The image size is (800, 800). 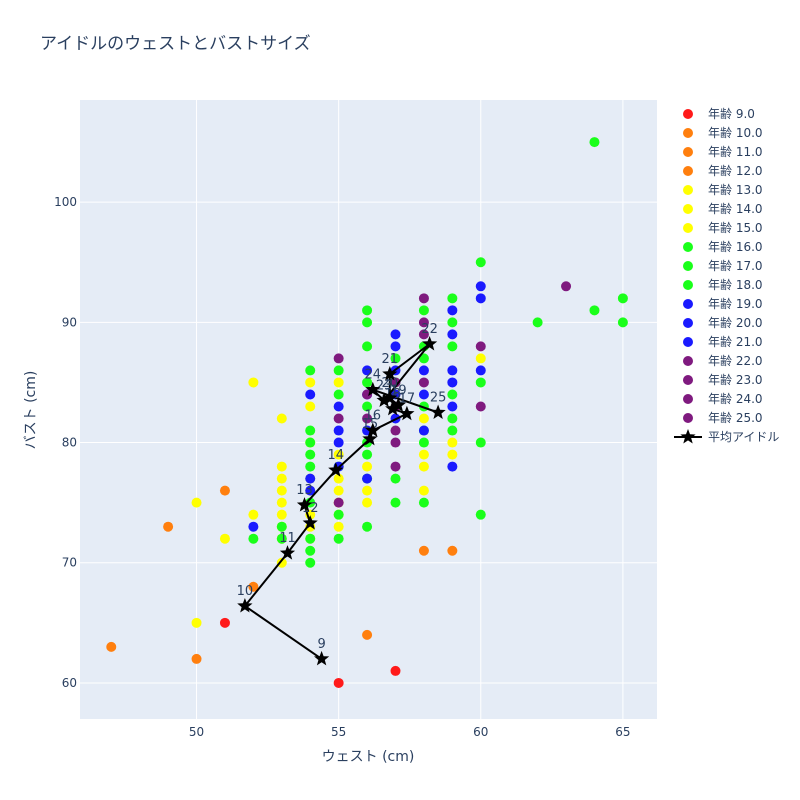 I want to click on legend-item: 年齢 10.0, so click(x=723, y=132).